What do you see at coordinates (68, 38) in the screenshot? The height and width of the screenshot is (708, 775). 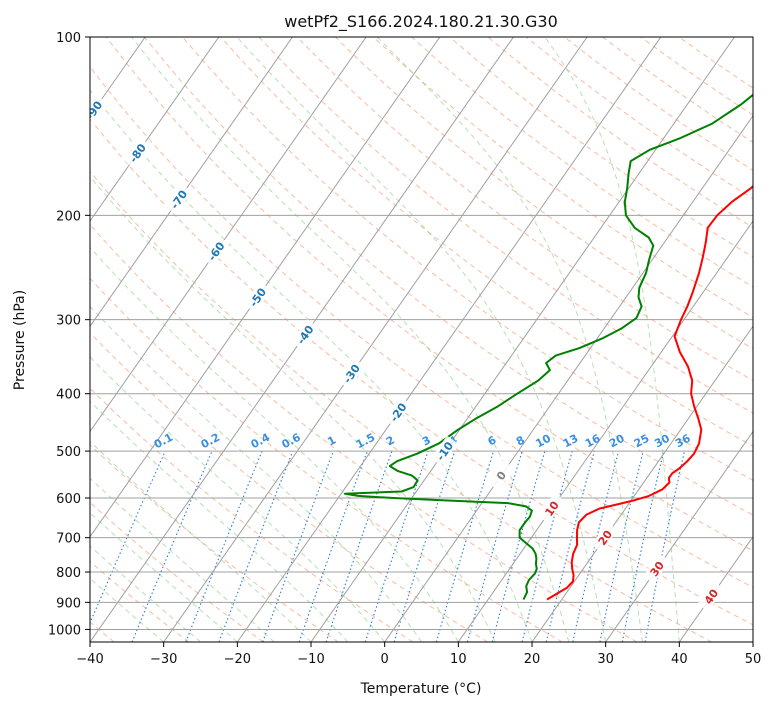 I see `y-tick-label: 100` at bounding box center [68, 38].